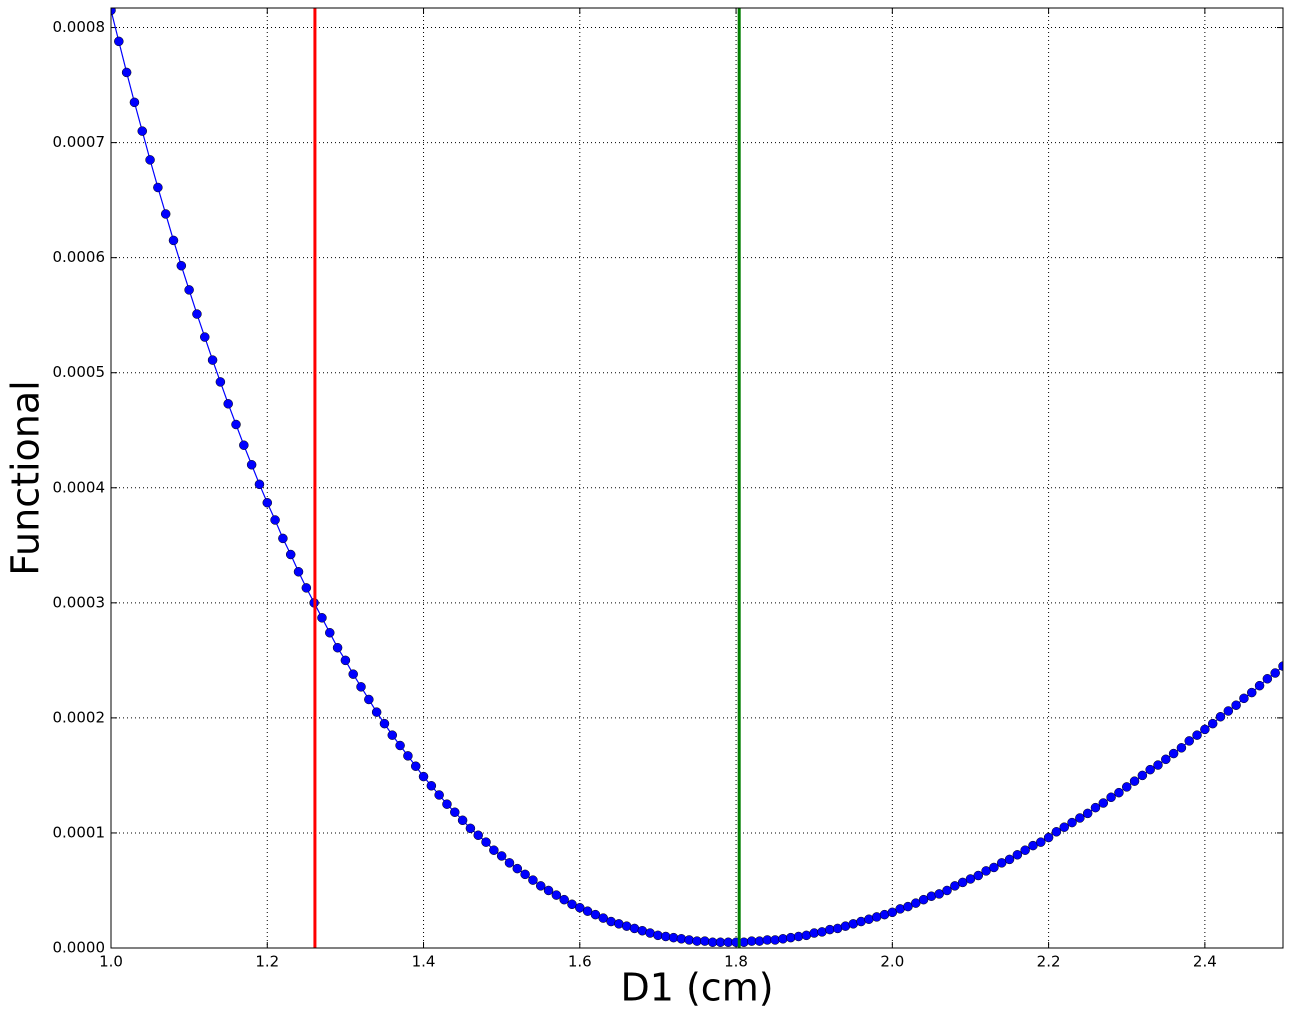  What do you see at coordinates (79, 832) in the screenshot?
I see `y-tick-label: 0.0001` at bounding box center [79, 832].